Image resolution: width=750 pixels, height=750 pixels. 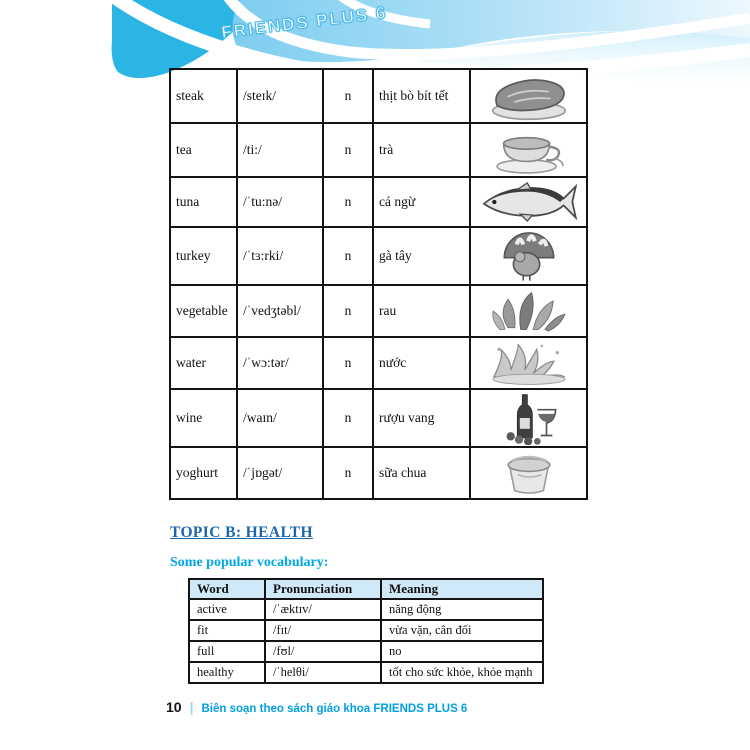 What do you see at coordinates (227, 672) in the screenshot?
I see `word-cell: healthy` at bounding box center [227, 672].